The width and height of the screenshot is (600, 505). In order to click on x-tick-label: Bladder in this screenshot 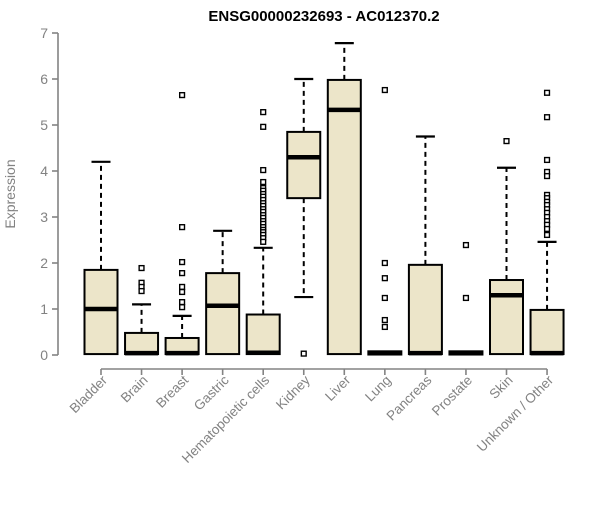, I will do `click(89, 394)`.